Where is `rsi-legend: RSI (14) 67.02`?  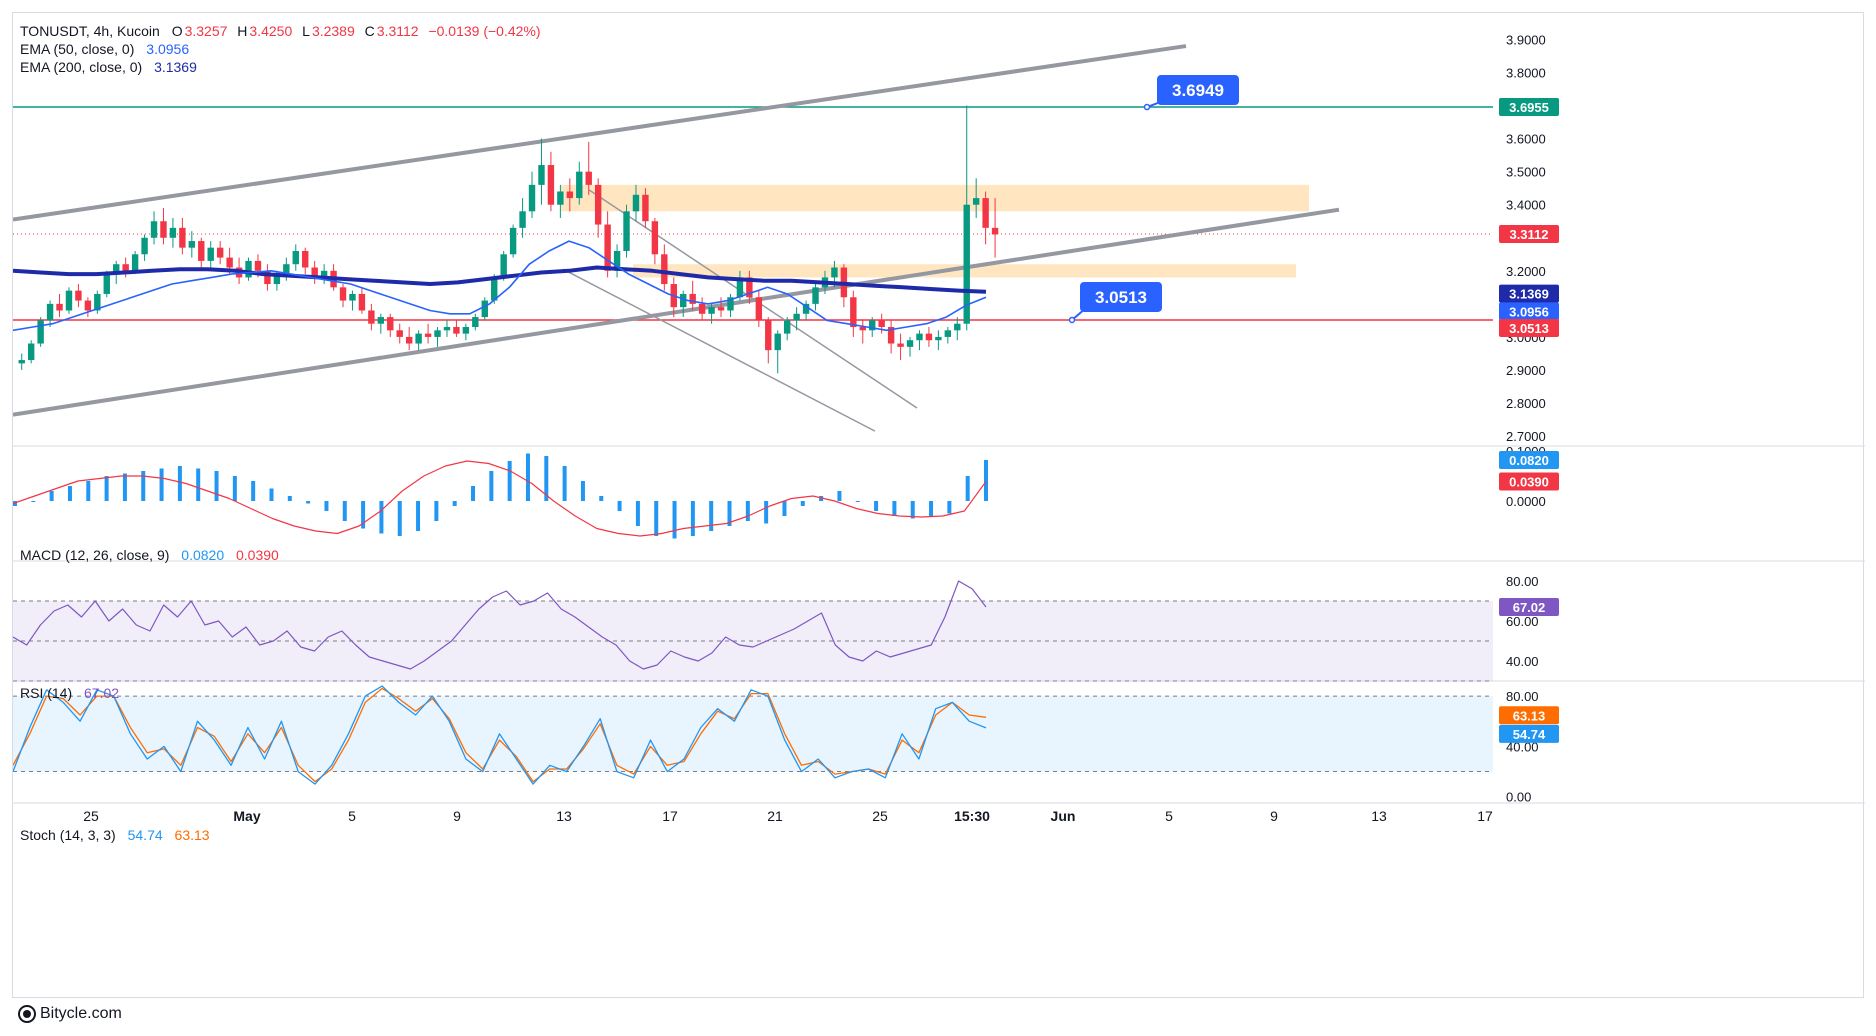 rsi-legend: RSI (14) 67.02 is located at coordinates (70, 693).